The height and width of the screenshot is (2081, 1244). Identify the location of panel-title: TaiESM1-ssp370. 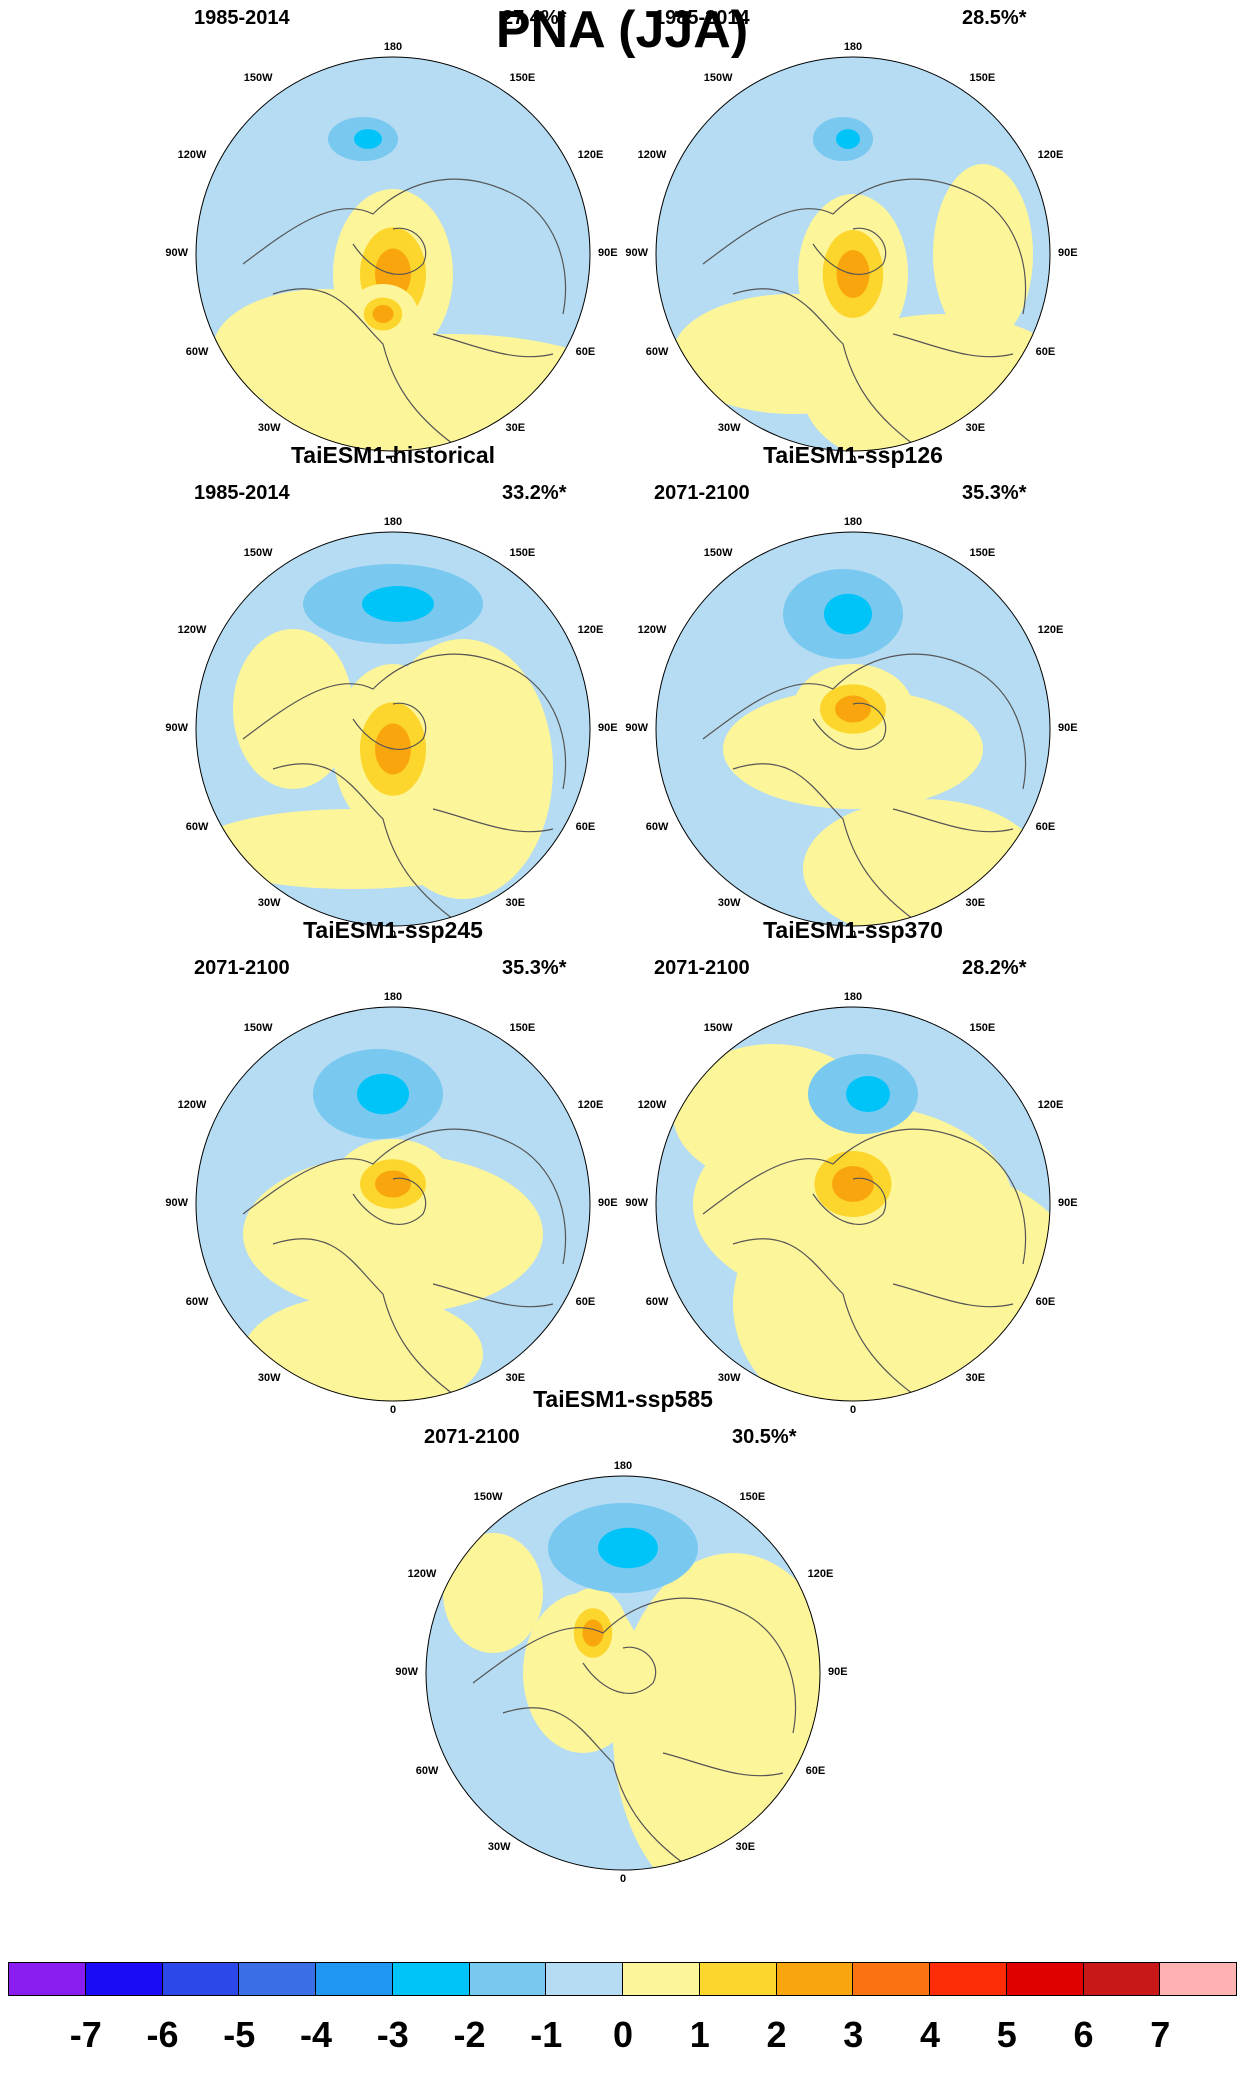
(853, 930).